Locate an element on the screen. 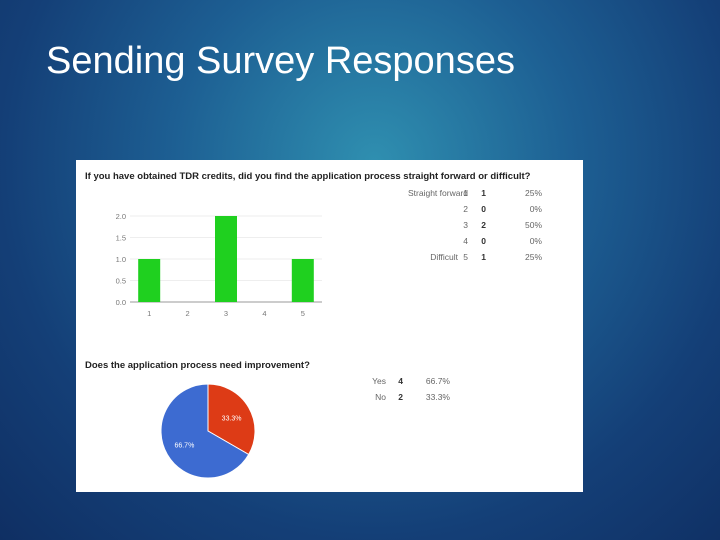  row-label: Yes is located at coordinates (379, 381).